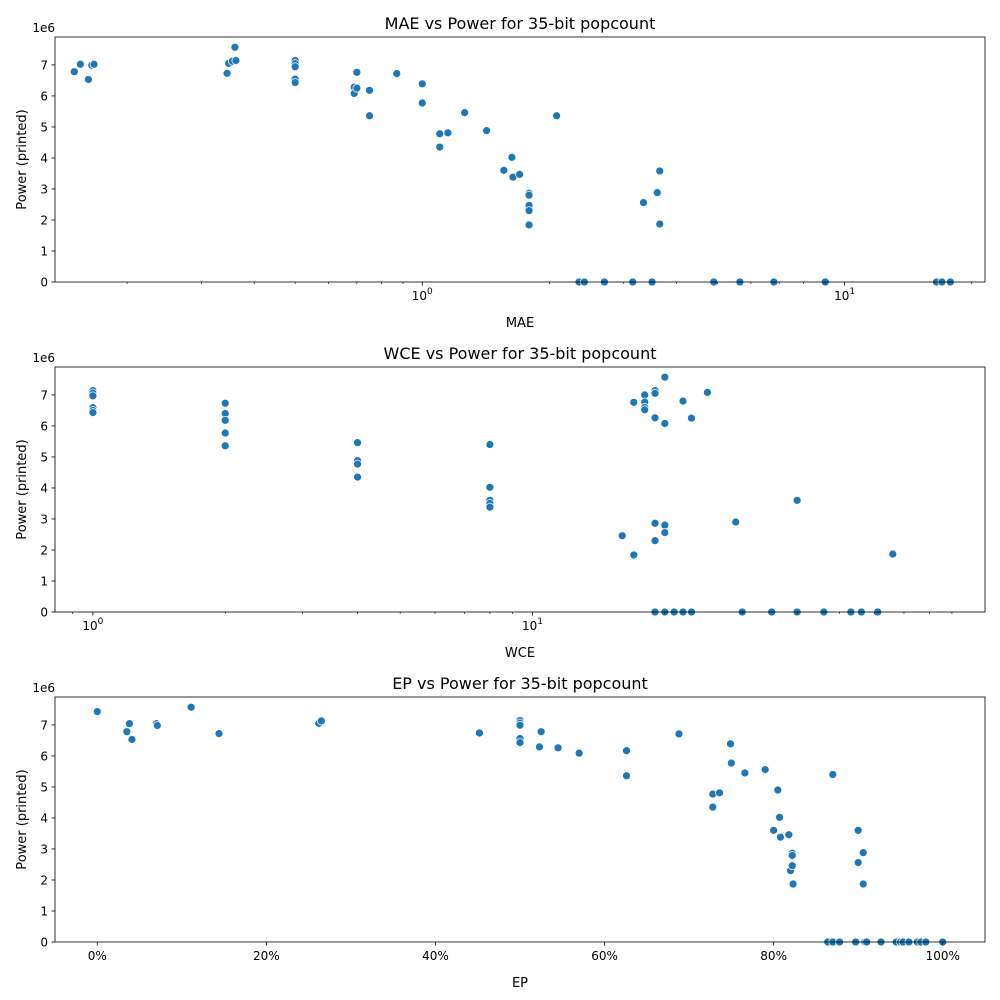 The image size is (1000, 1000). Describe the element at coordinates (97, 956) in the screenshot. I see `x-tick-label: 0%` at that location.